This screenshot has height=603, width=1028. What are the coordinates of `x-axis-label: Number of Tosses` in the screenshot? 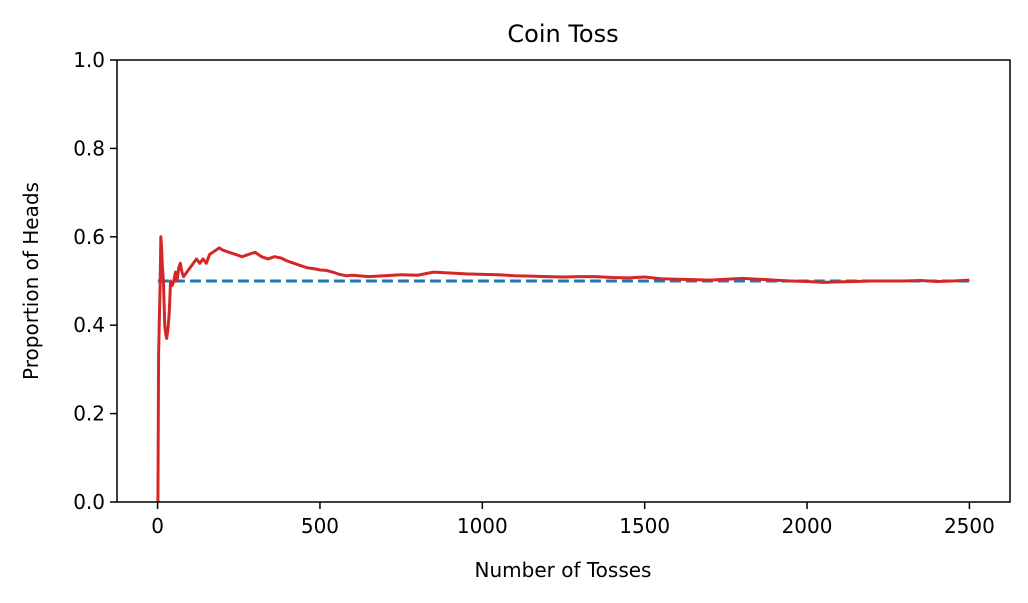 It's located at (563, 570).